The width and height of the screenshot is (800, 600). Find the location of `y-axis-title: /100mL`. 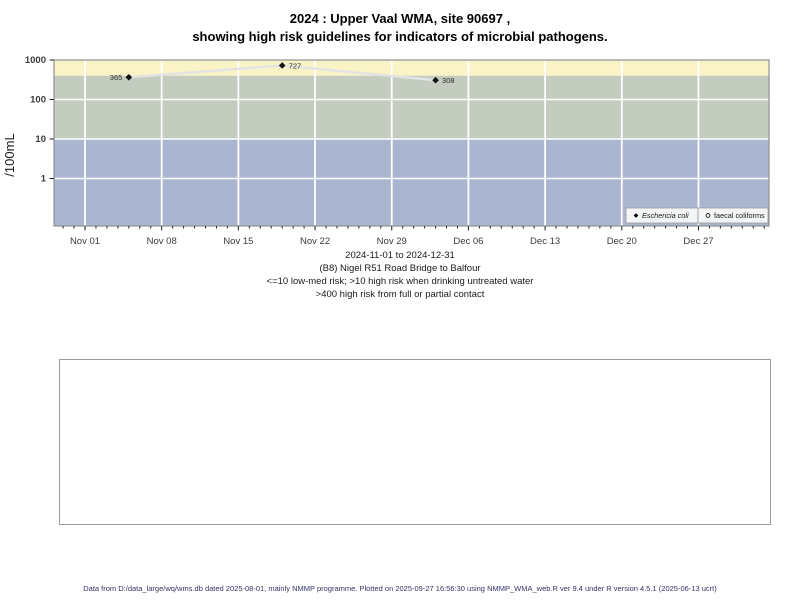

y-axis-title: /100mL is located at coordinates (9, 154).